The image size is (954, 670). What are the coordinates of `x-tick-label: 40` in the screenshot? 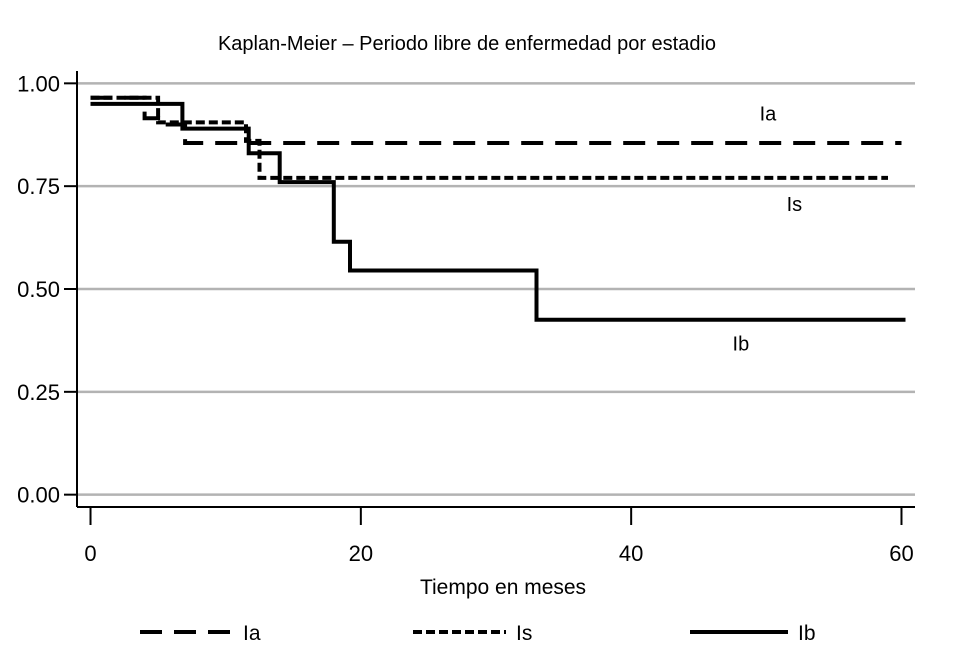 It's located at (631, 553).